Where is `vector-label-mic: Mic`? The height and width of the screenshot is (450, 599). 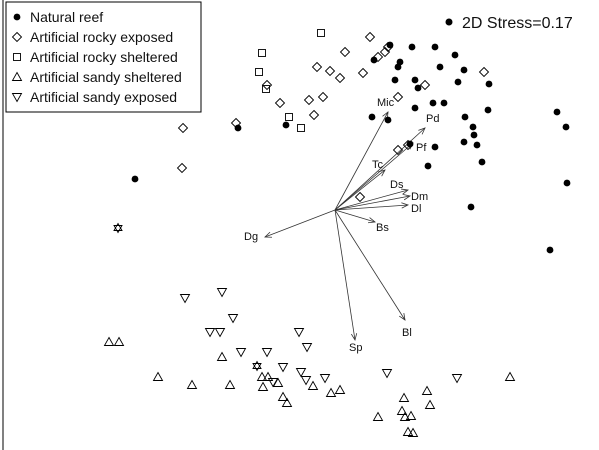 vector-label-mic: Mic is located at coordinates (386, 103).